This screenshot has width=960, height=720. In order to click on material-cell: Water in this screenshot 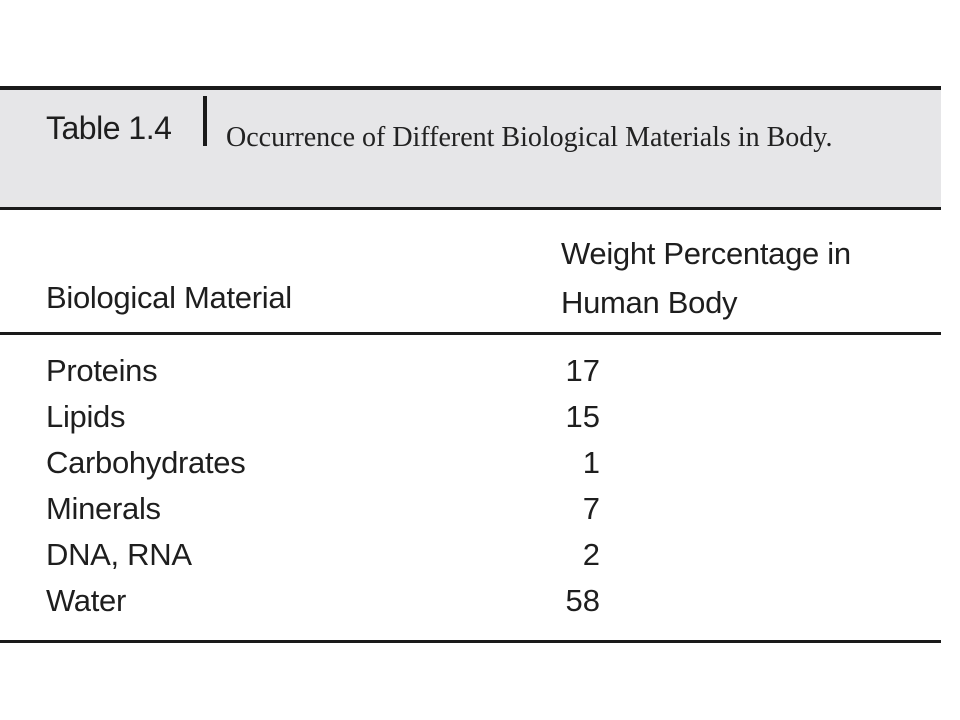, I will do `click(86, 600)`.